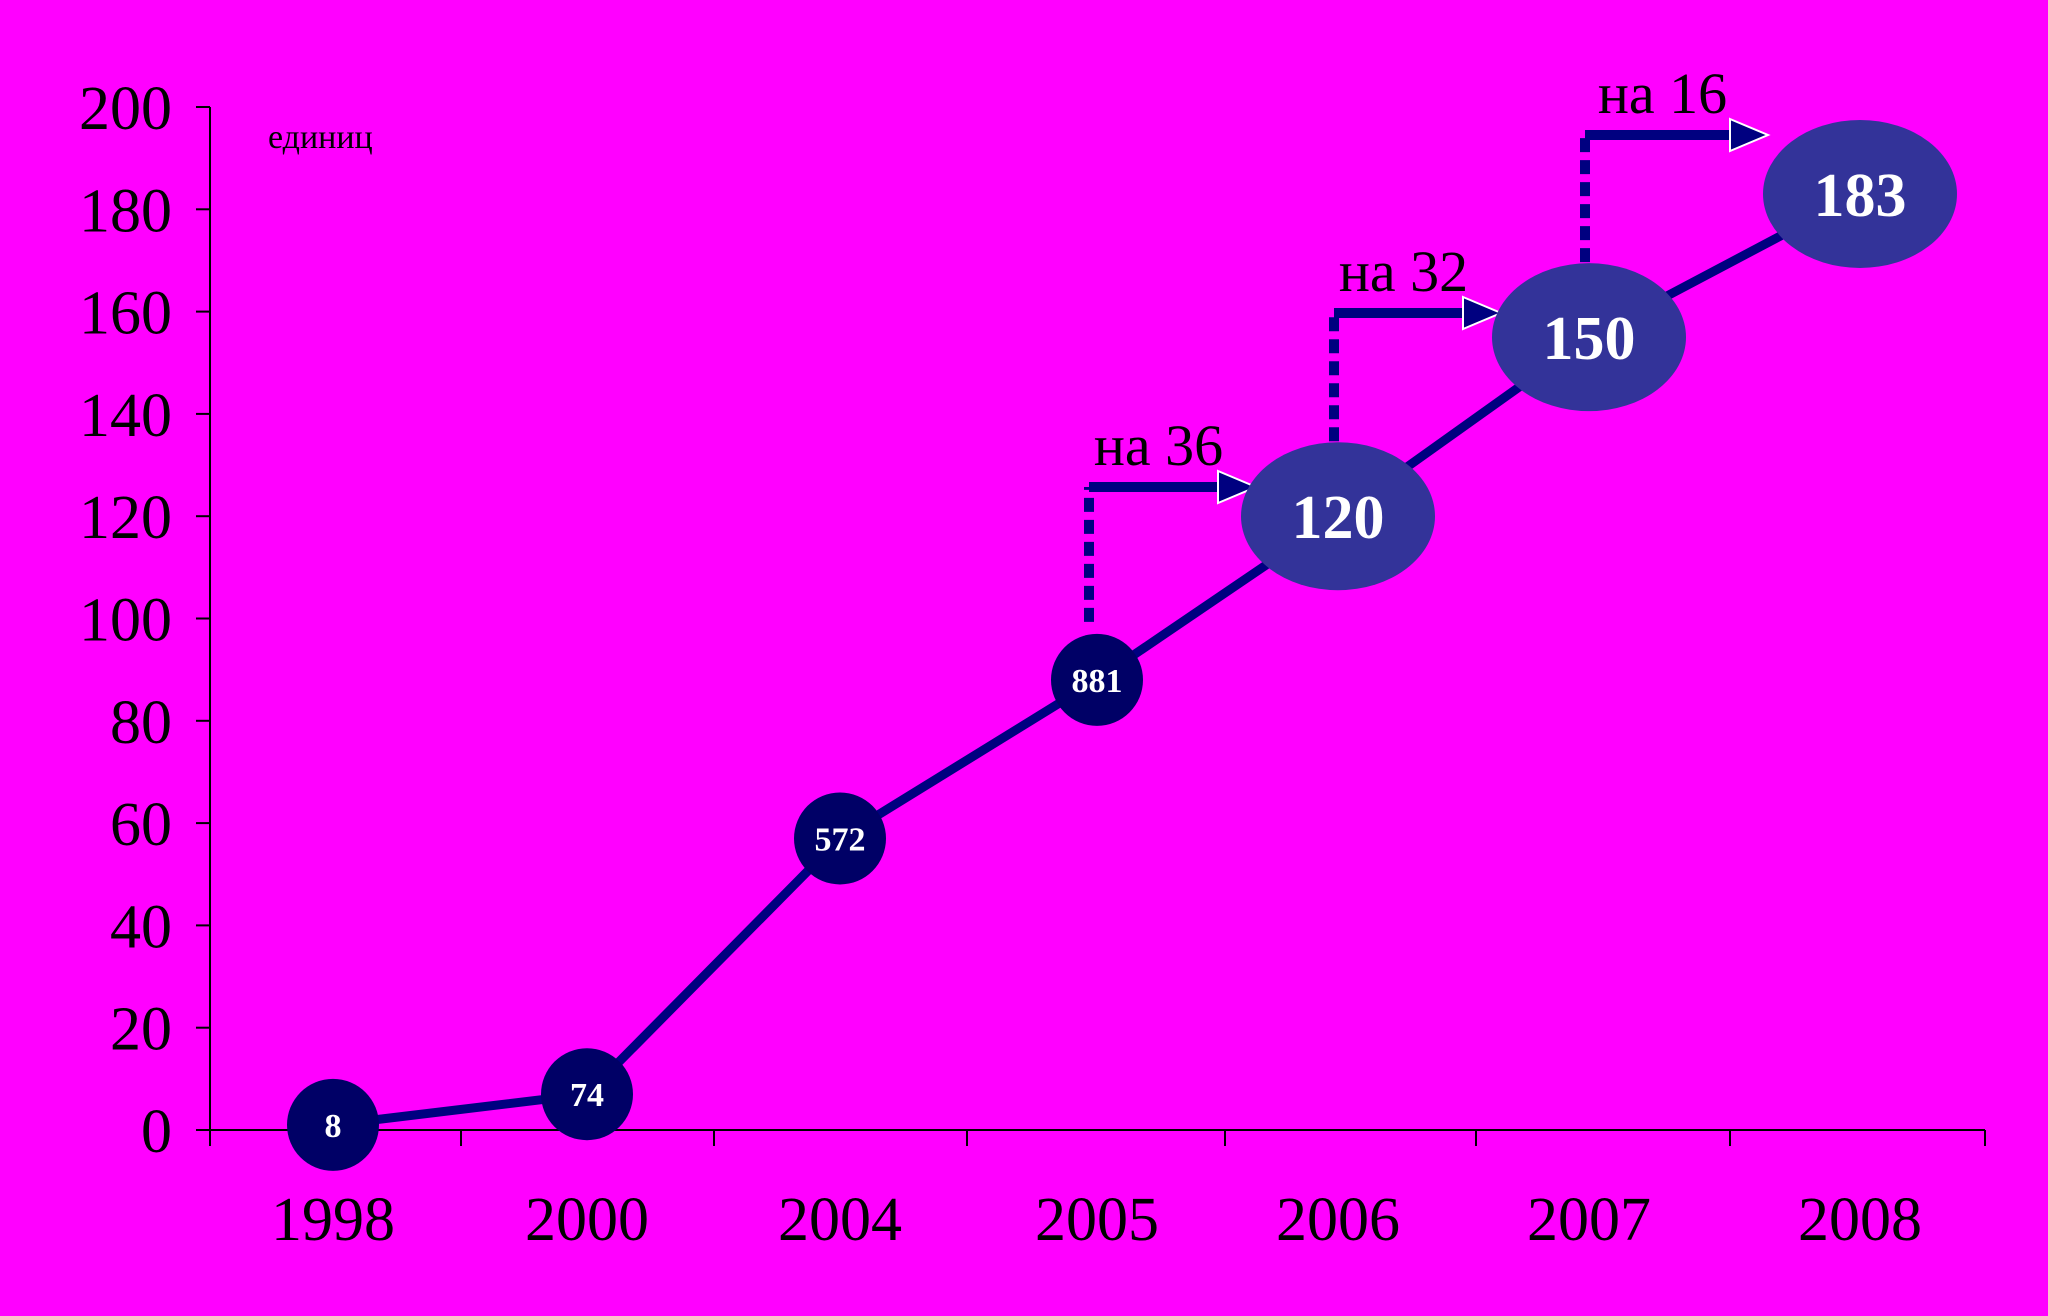  What do you see at coordinates (141, 927) in the screenshot?
I see `y-tick-label: 40` at bounding box center [141, 927].